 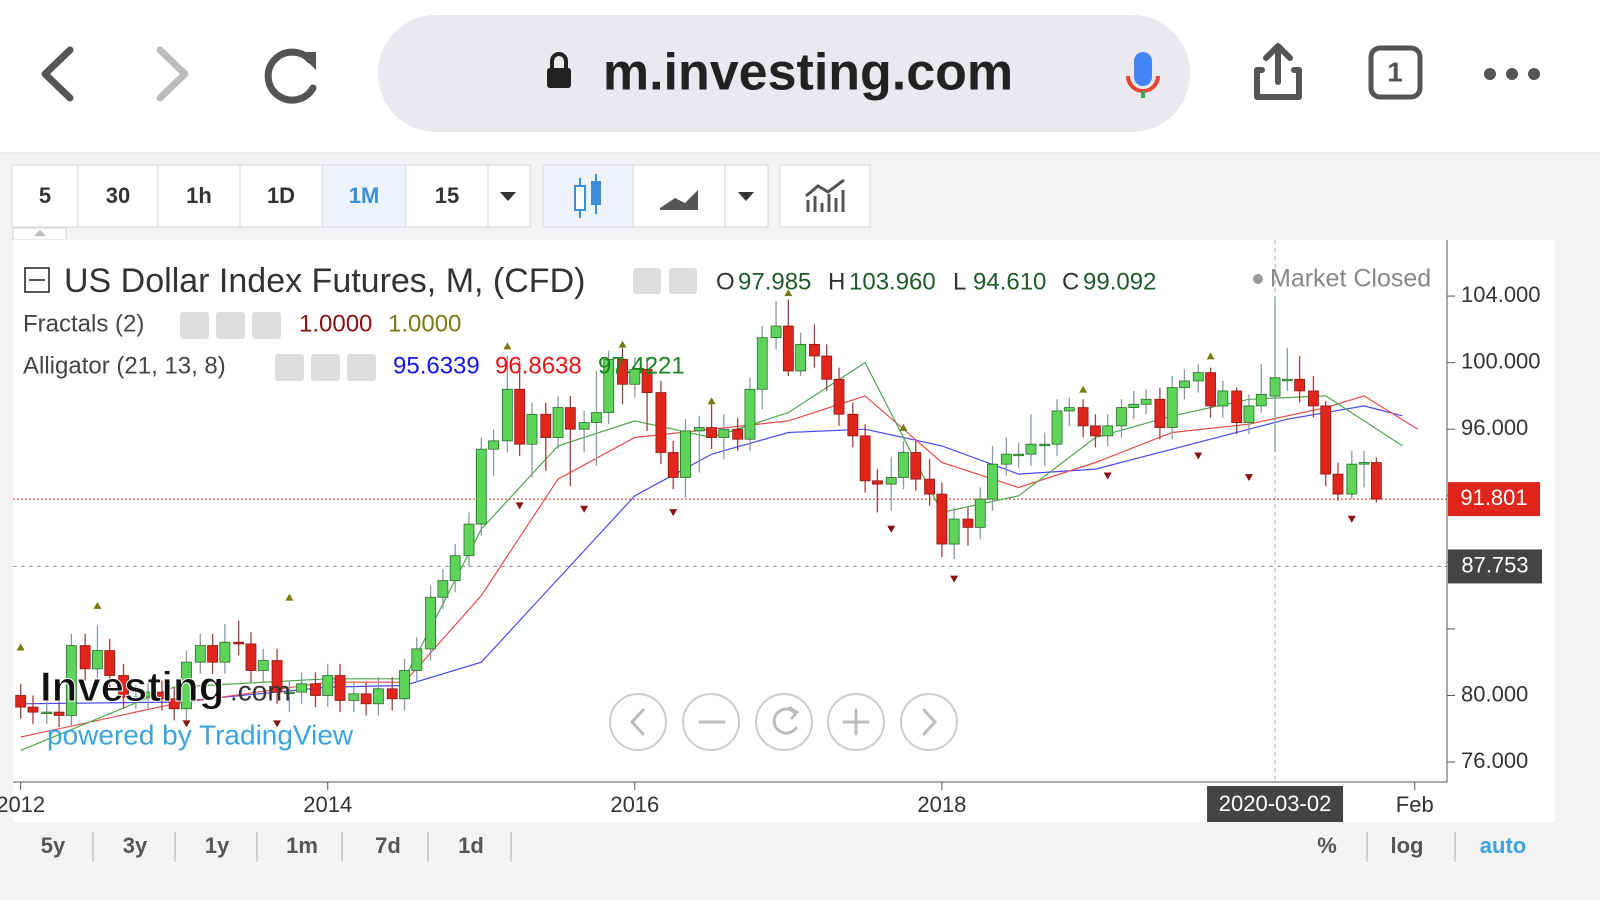 What do you see at coordinates (1327, 845) in the screenshot?
I see `scale-option: %` at bounding box center [1327, 845].